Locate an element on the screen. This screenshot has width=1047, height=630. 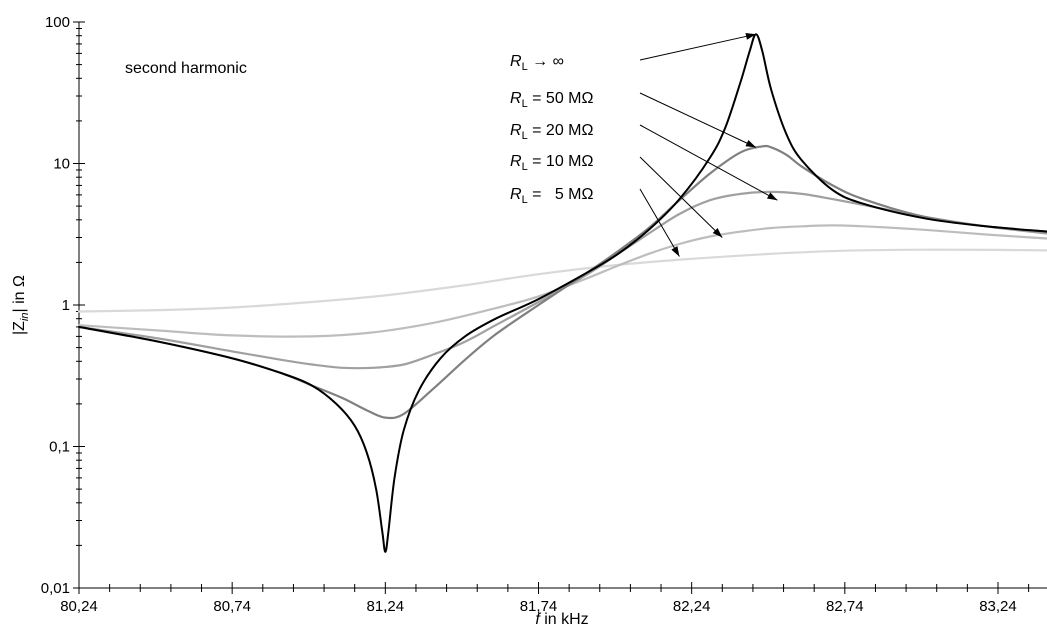
series-label-3: RL = 10 MΩ is located at coordinates (551, 163).